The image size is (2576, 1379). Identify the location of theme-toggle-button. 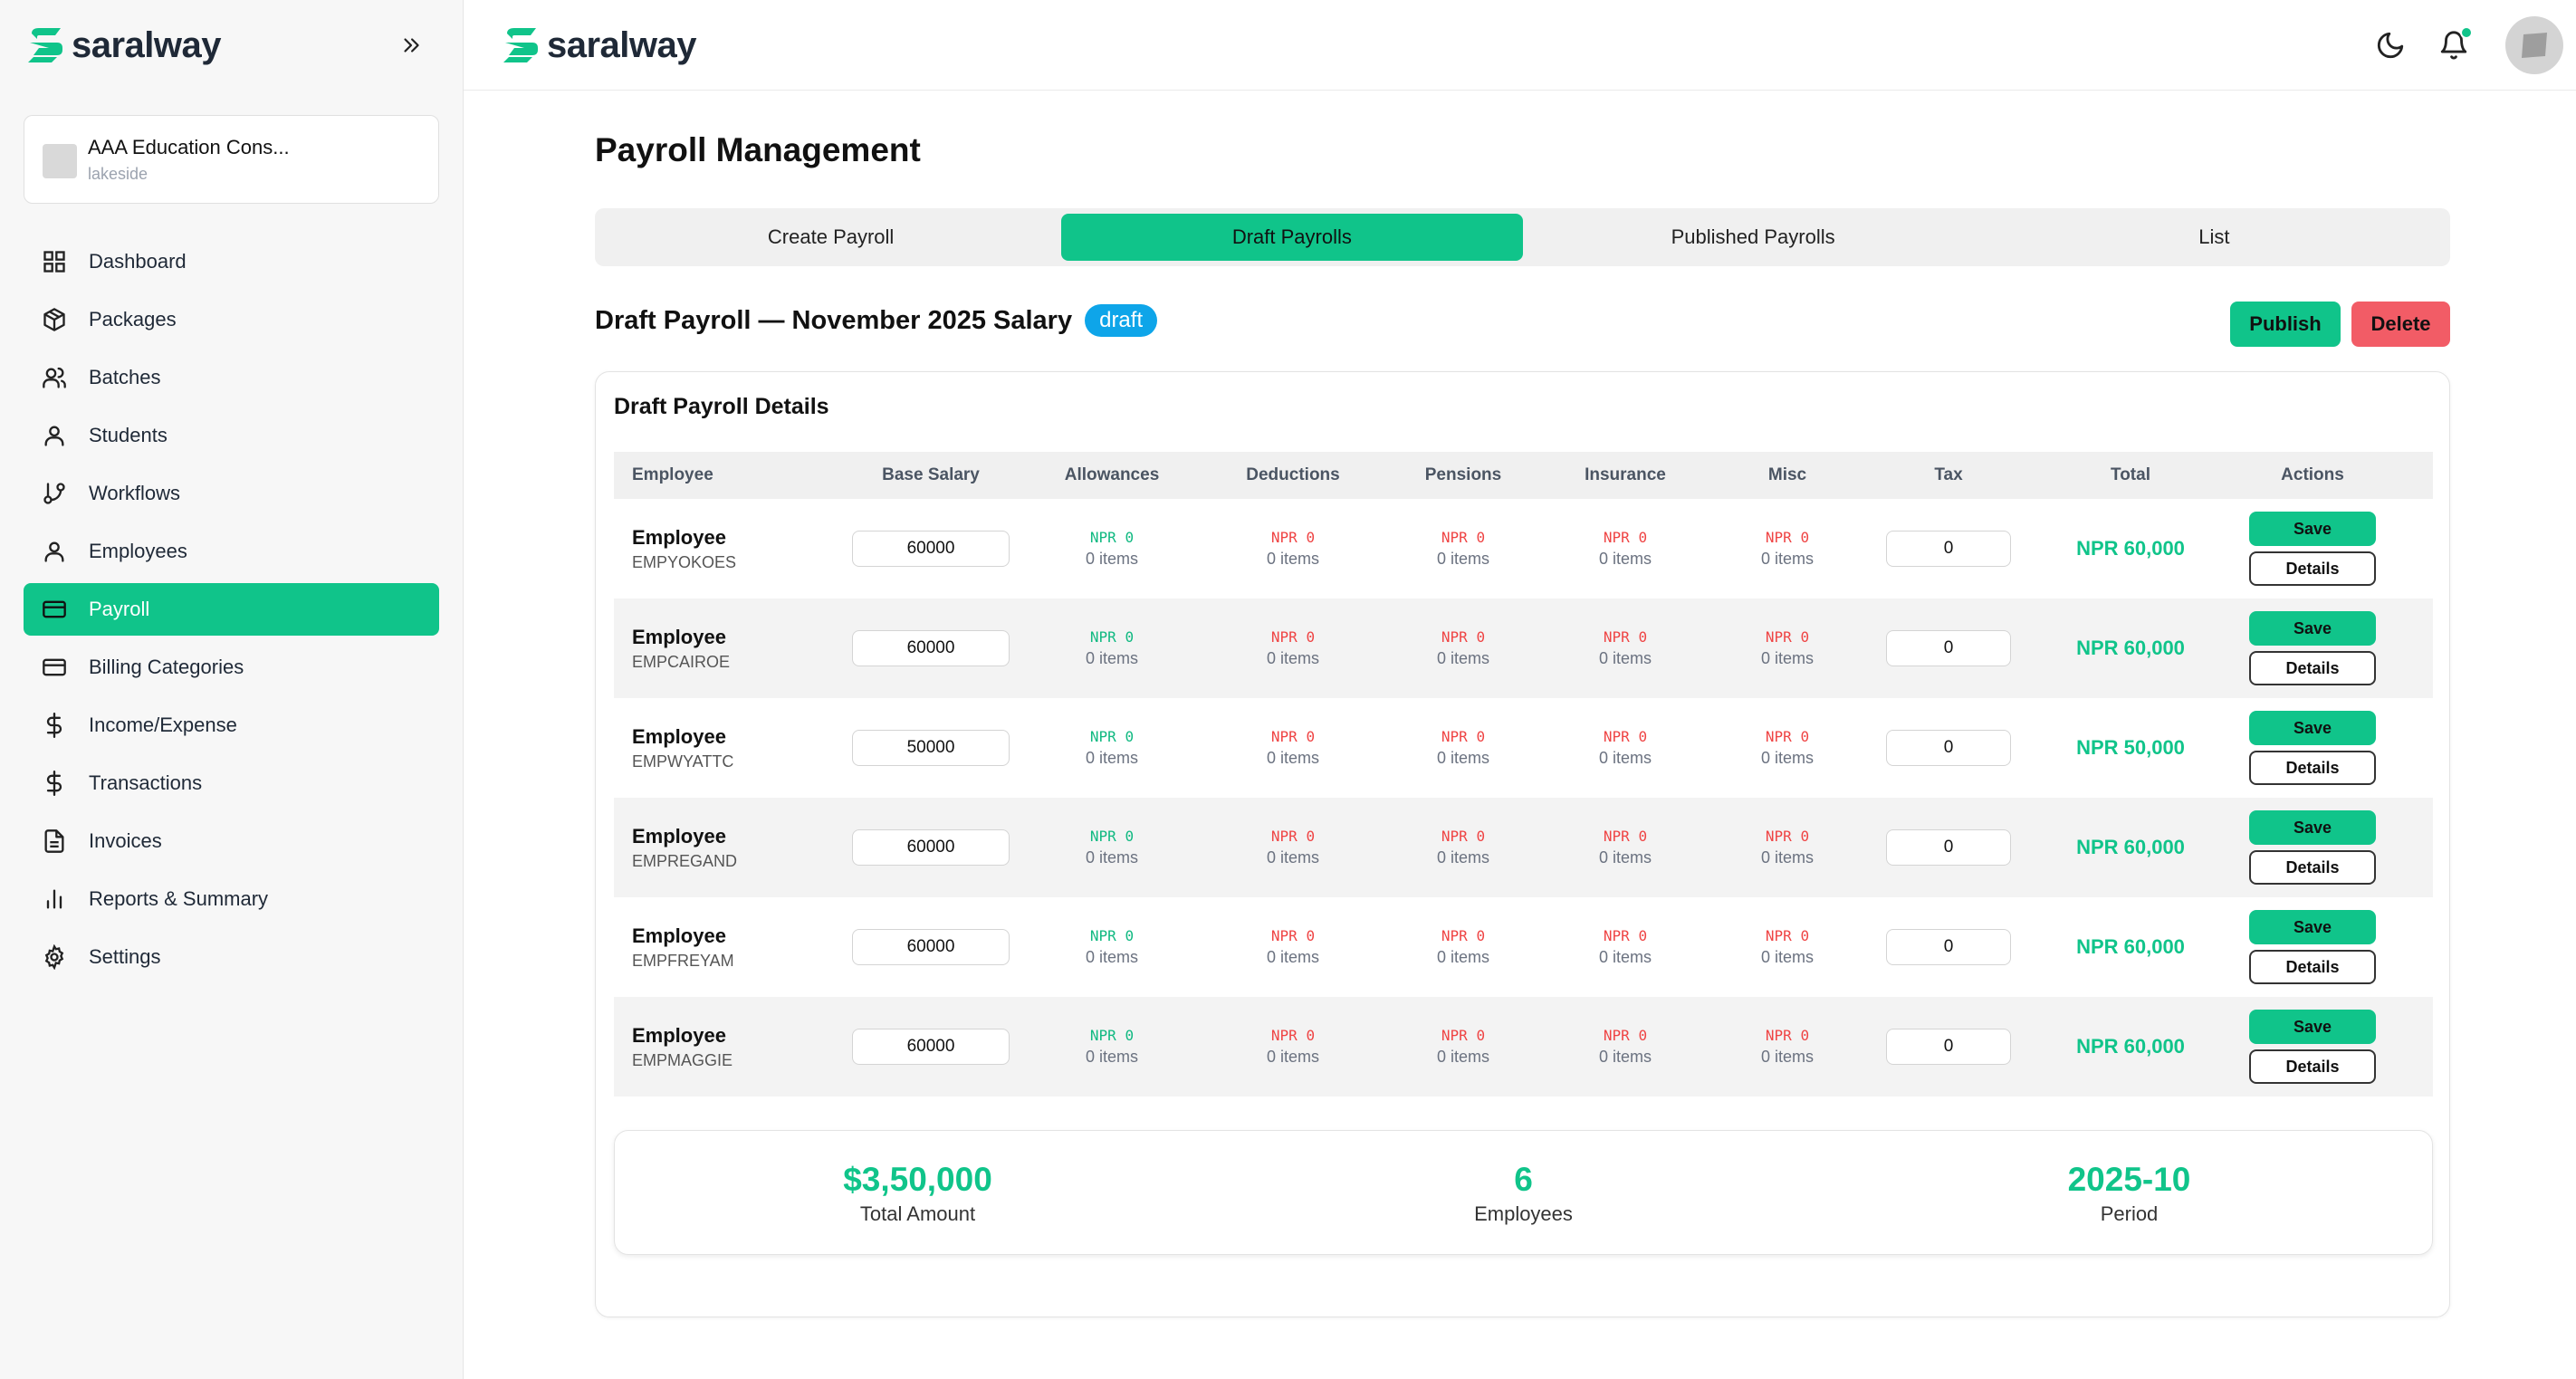
(2390, 45).